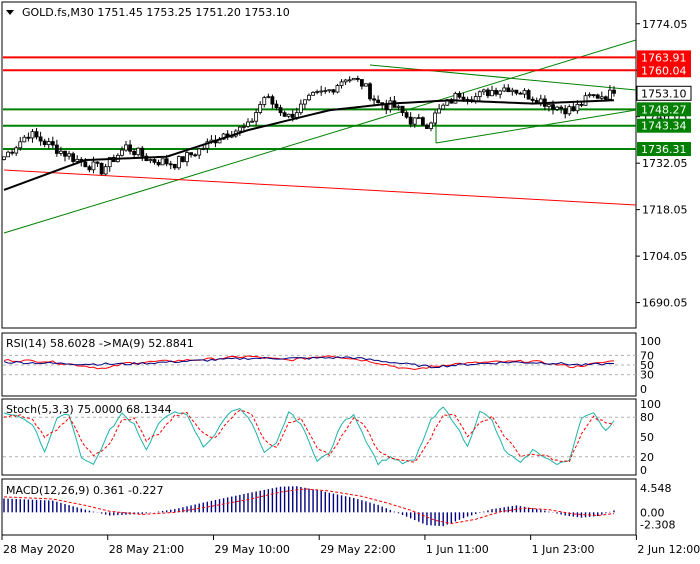  I want to click on price-tag-label: 1760.04, so click(664, 70).